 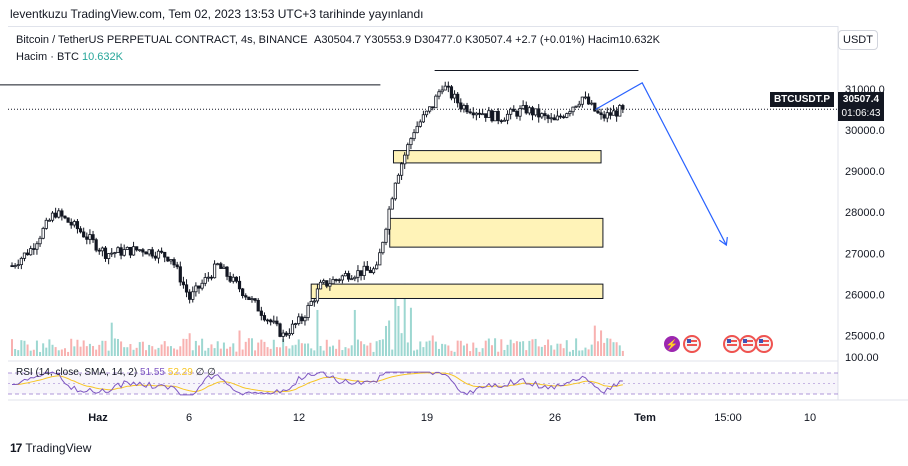 What do you see at coordinates (761, 341) in the screenshot?
I see `flag-canton` at bounding box center [761, 341].